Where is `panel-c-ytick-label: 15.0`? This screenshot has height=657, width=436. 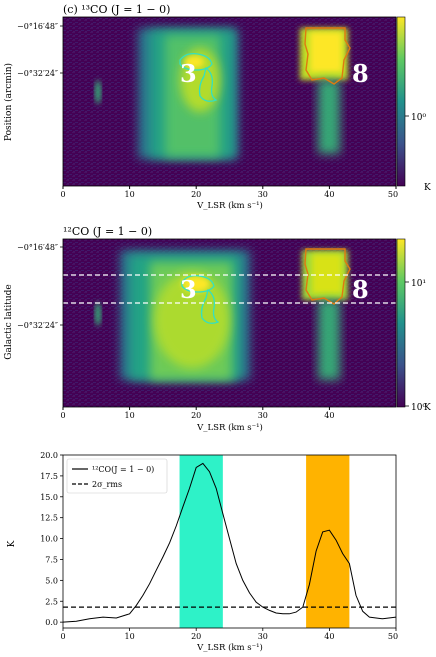 panel-c-ytick-label: 15.0 is located at coordinates (49, 497).